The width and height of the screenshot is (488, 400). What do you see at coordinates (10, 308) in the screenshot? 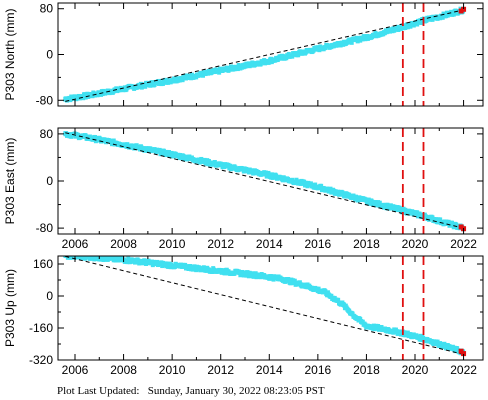
I see `y-axis-label: P303 Up (mm)` at bounding box center [10, 308].